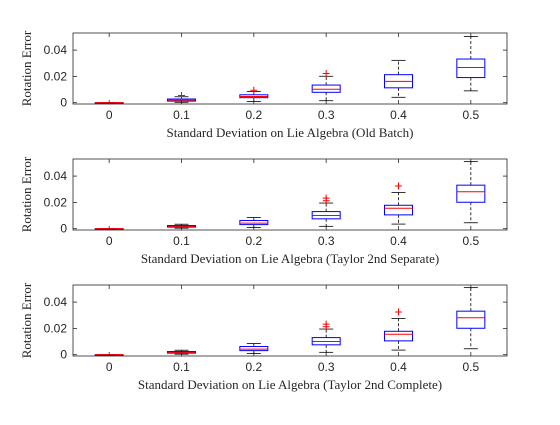 The width and height of the screenshot is (560, 425). I want to click on panel-3-axes-box, so click(290, 320).